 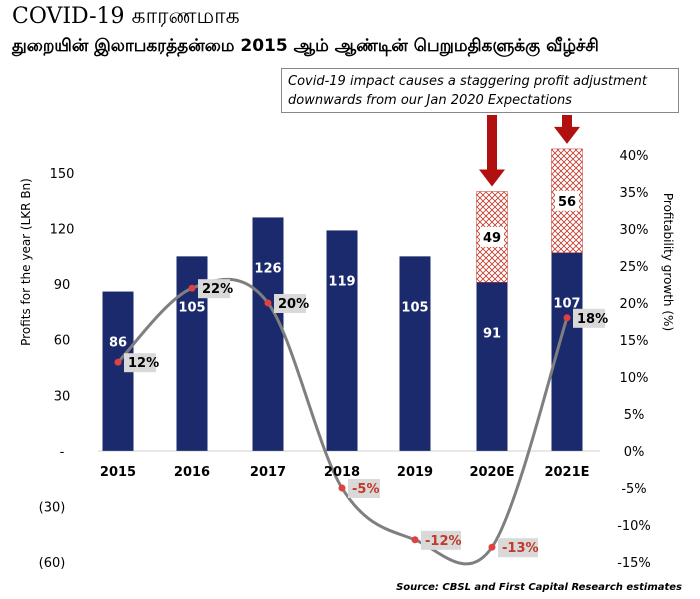 I want to click on y2-tick-label: -10%, so click(x=634, y=526).